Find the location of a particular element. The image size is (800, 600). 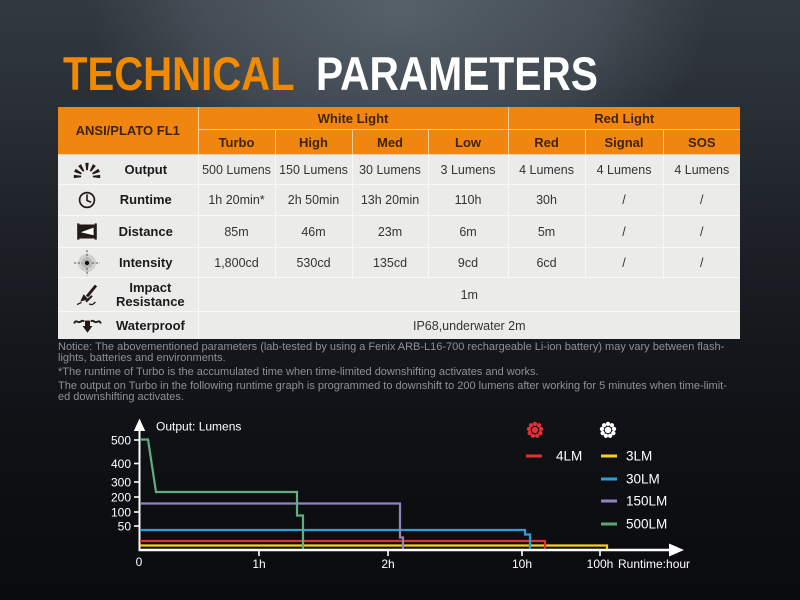

svg-text: 3LM is located at coordinates (639, 456).